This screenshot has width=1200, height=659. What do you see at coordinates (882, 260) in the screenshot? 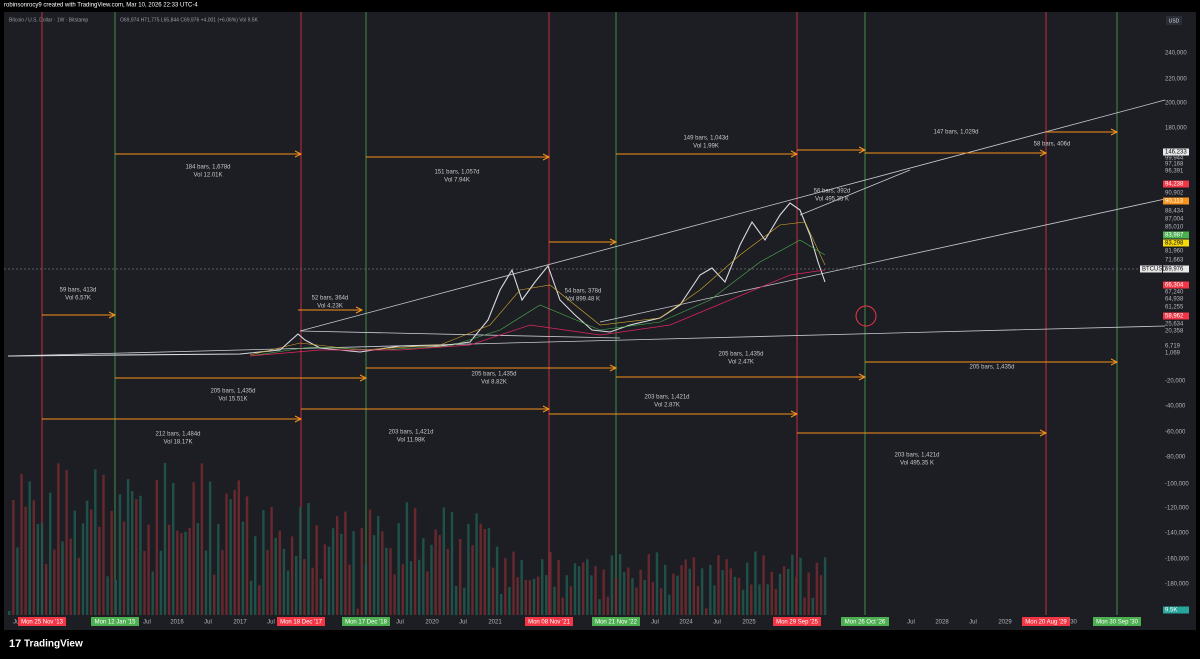
I see `trend-line` at bounding box center [882, 260].